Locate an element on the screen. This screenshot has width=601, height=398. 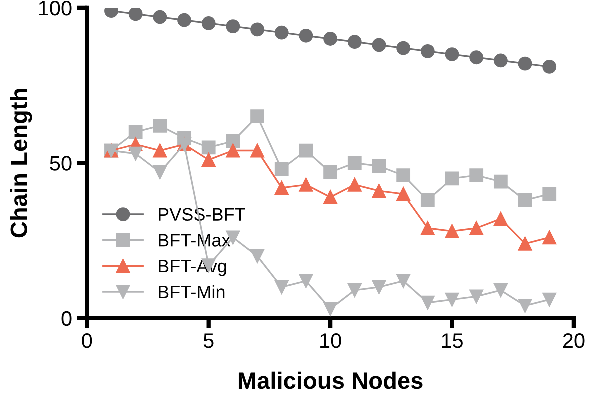
x-tick-label: 20 is located at coordinates (574, 341).